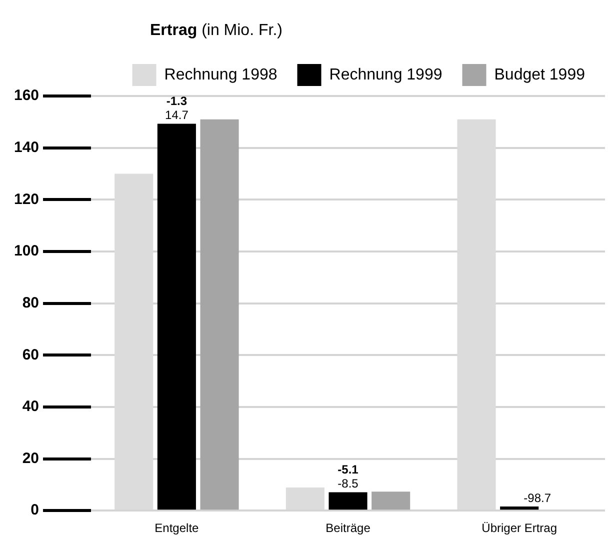 The width and height of the screenshot is (615, 545). What do you see at coordinates (221, 75) in the screenshot?
I see `legend-label: Rechnung 1998` at bounding box center [221, 75].